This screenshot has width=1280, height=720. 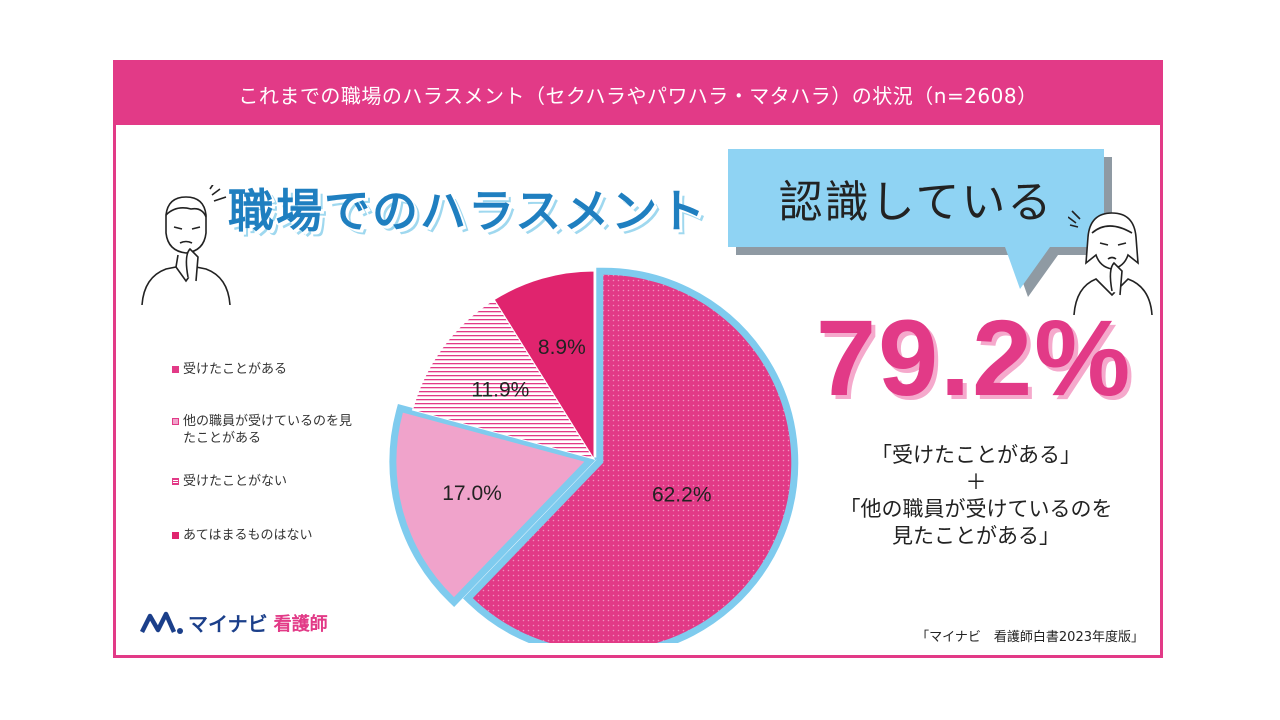 I want to click on legend-label: 他の職員が受けているのを見たことがある, so click(x=268, y=430).